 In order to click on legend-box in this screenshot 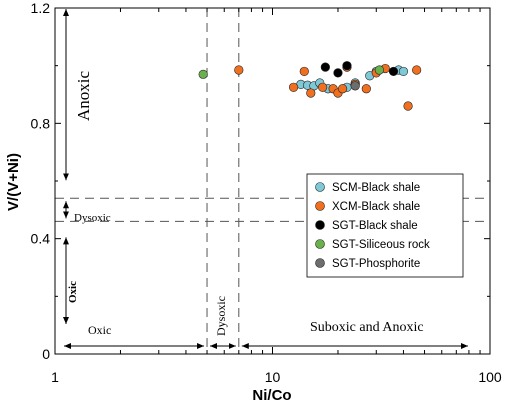, I will do `click(385, 225)`.